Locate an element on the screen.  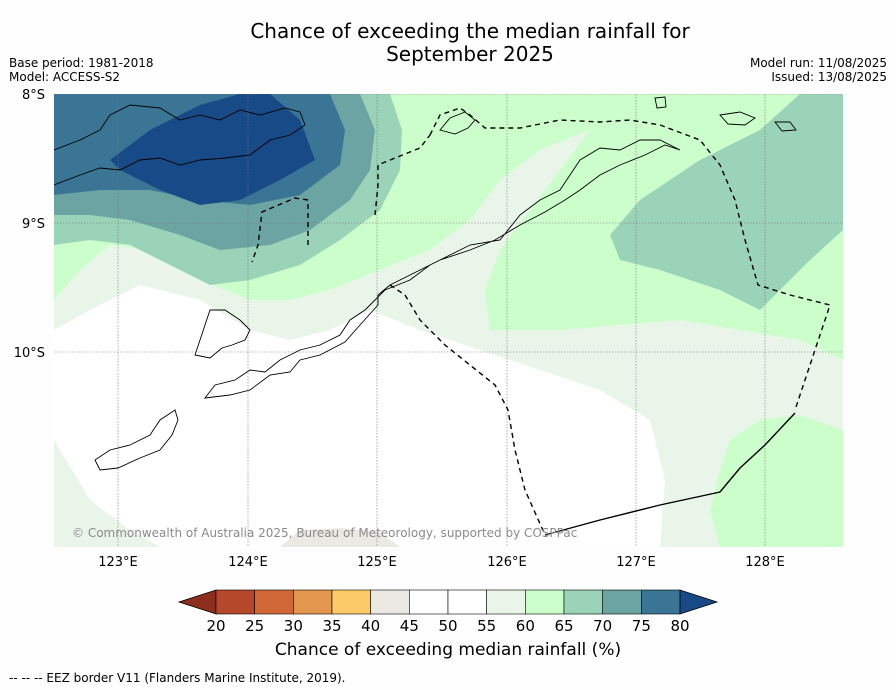
eez-solid-segment is located at coordinates (670, 474).